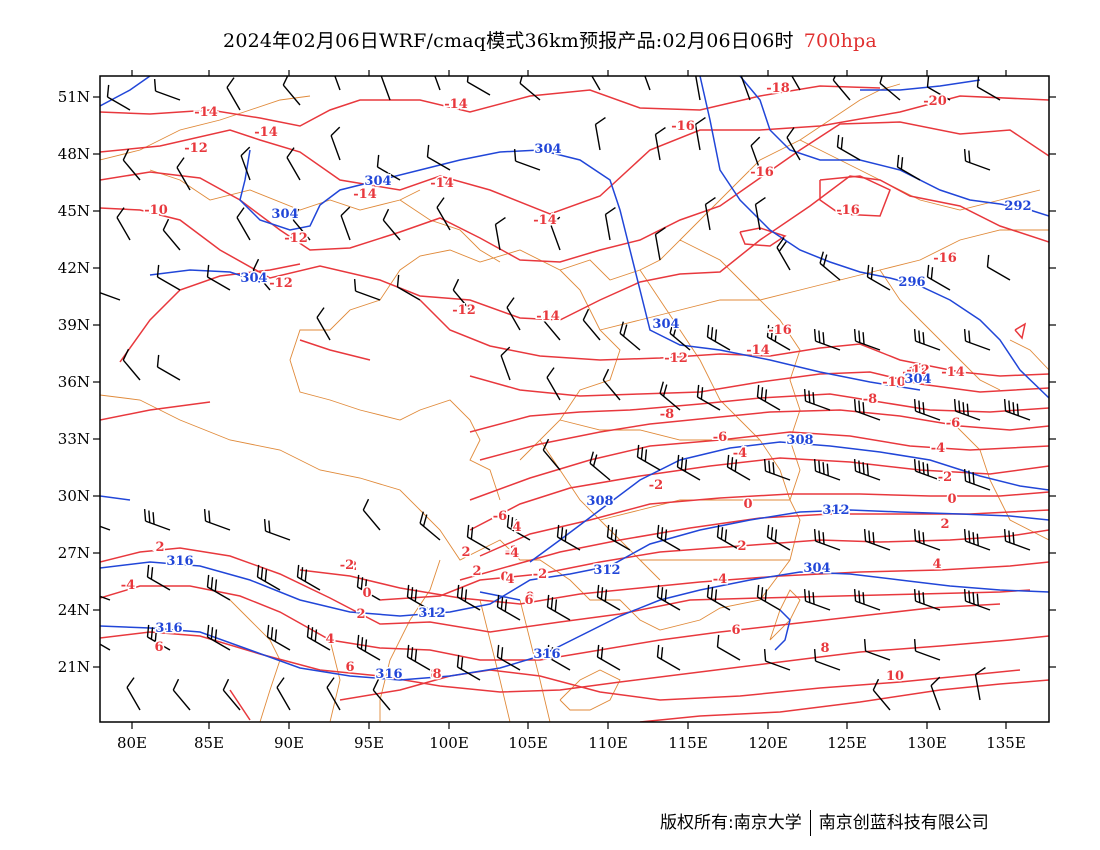 The height and width of the screenshot is (850, 1100). What do you see at coordinates (768, 743) in the screenshot?
I see `lon-tick-label: 120E` at bounding box center [768, 743].